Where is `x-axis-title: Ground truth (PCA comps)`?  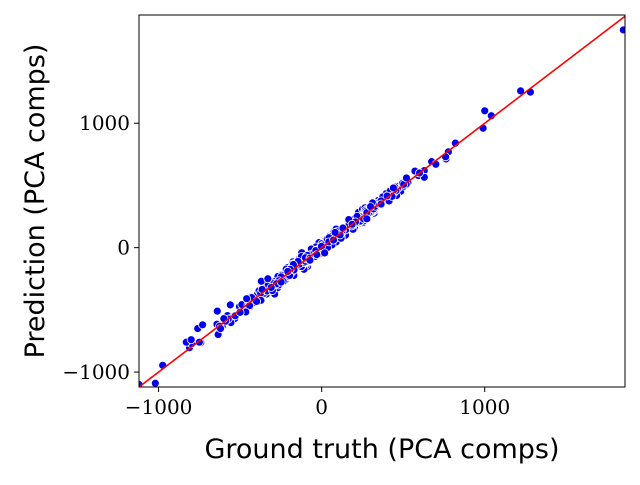 x-axis-title: Ground truth (PCA comps) is located at coordinates (381, 449).